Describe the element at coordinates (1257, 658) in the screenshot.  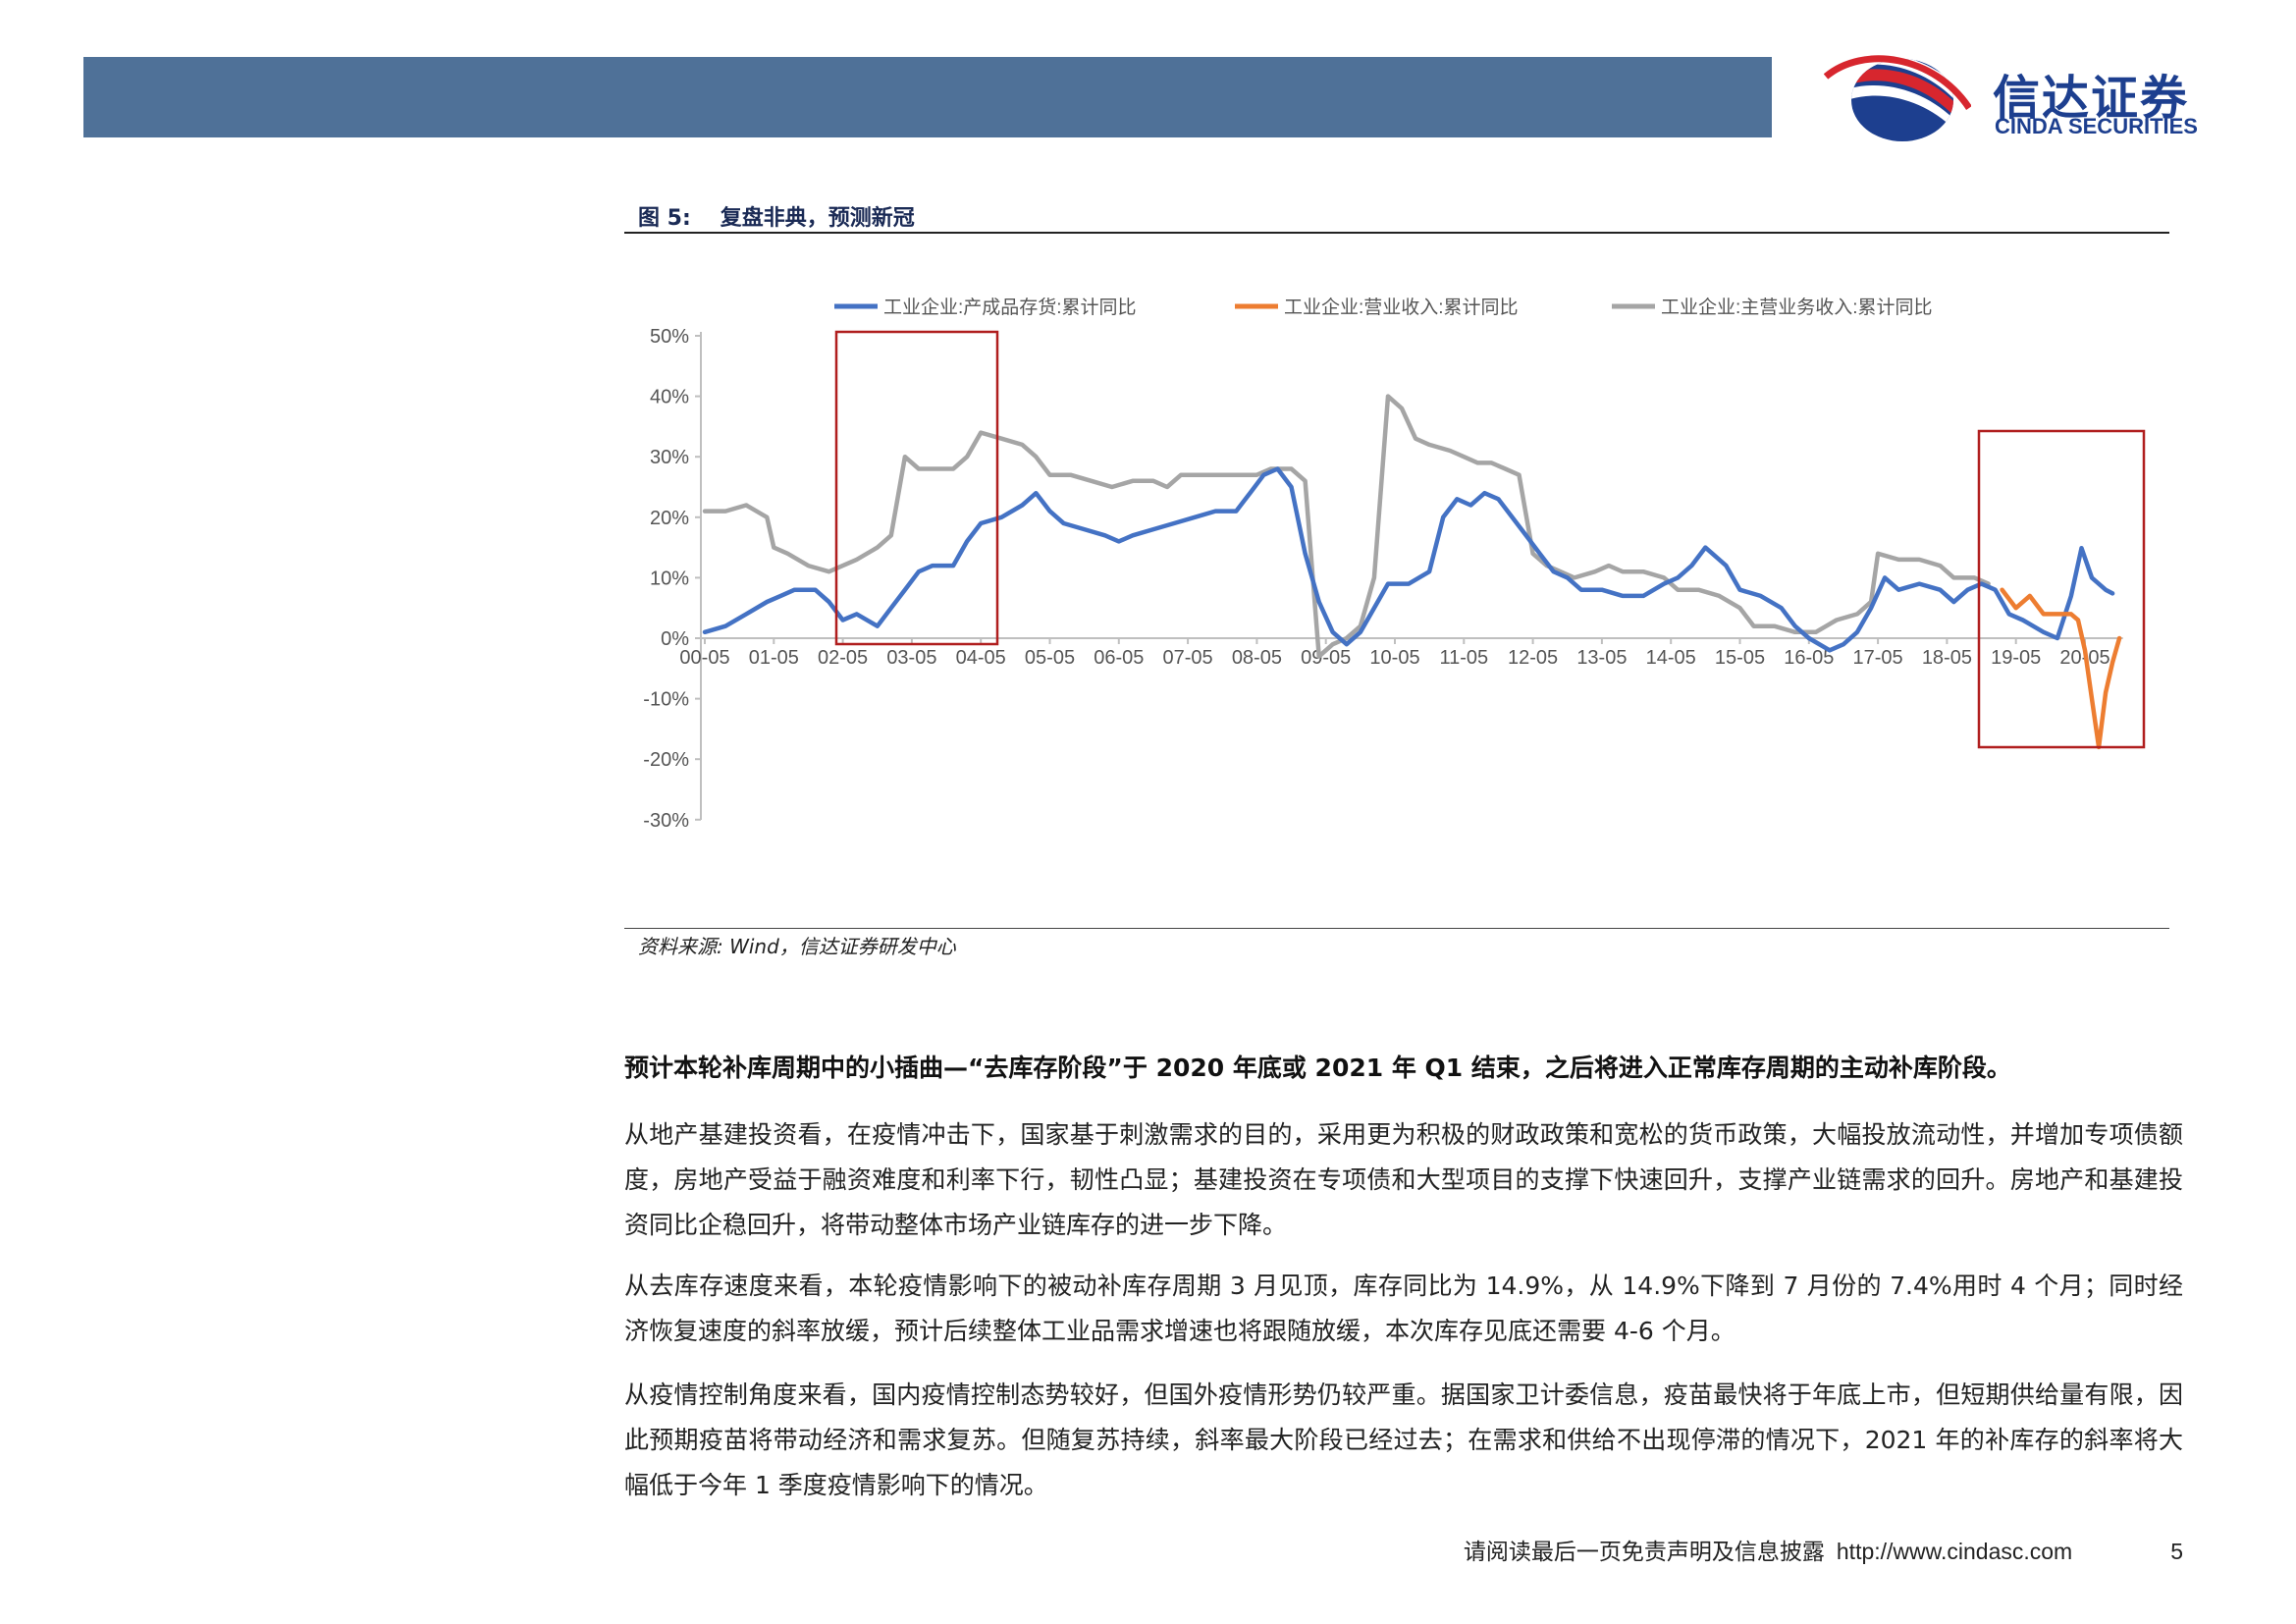
I see `x-tick-label: 08-05` at that location.